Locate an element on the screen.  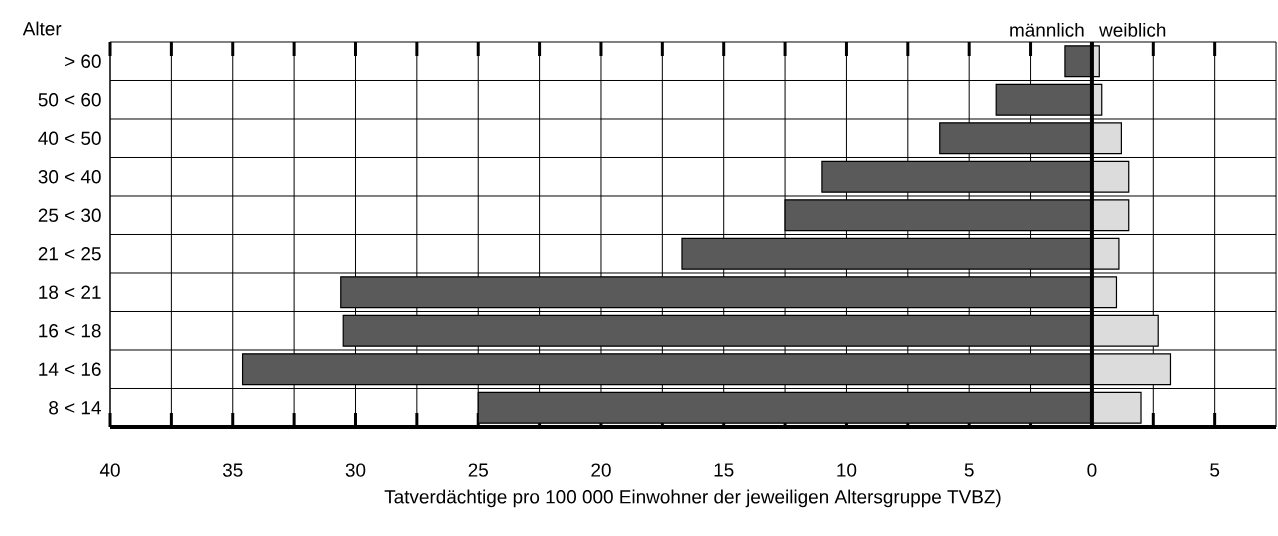
x-tick-label: 30 is located at coordinates (355, 470).